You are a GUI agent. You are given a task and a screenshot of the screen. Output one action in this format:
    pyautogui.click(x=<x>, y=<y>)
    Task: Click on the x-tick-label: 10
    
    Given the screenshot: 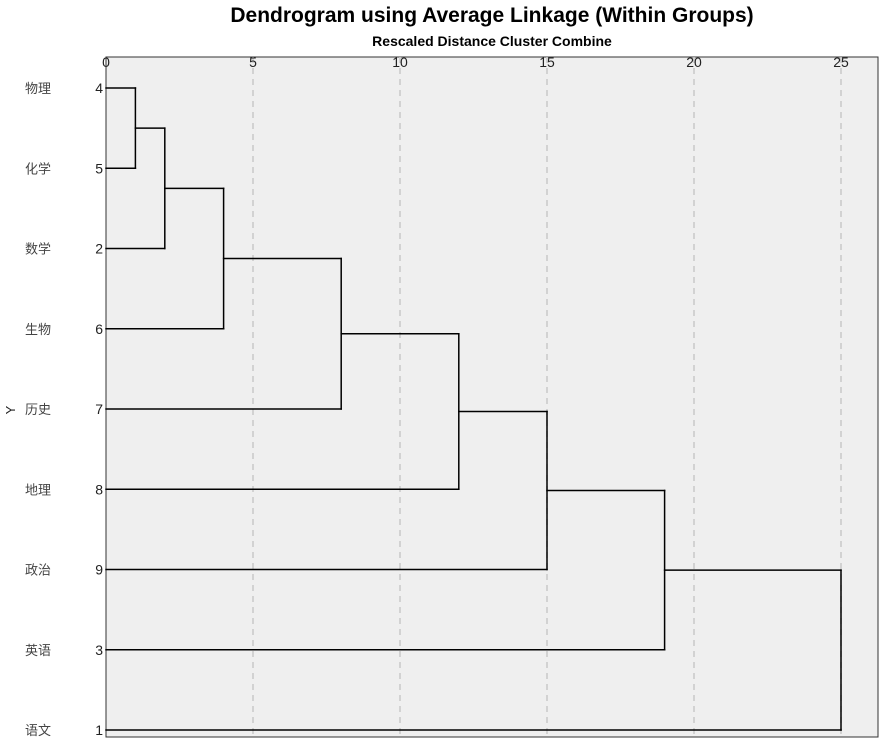 What is the action you would take?
    pyautogui.click(x=400, y=62)
    